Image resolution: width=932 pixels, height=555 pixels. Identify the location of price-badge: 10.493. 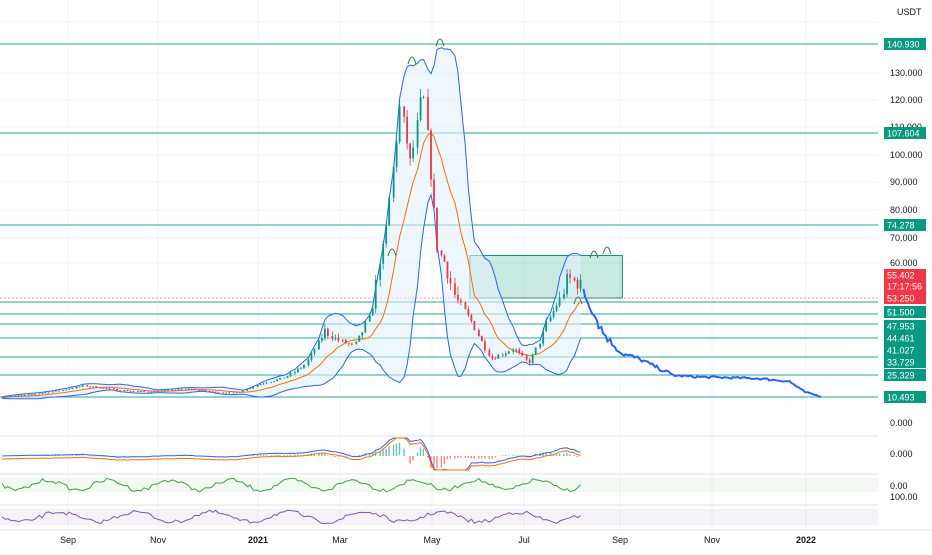
(901, 398).